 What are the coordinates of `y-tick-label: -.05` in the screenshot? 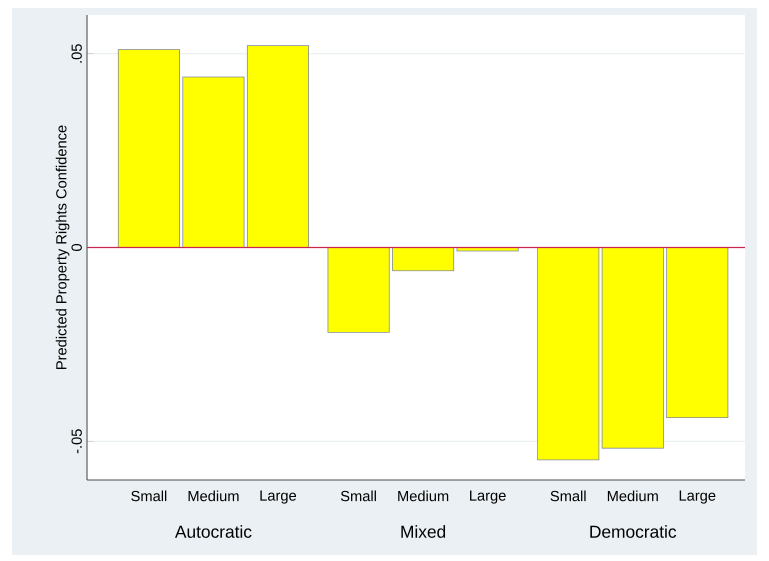 It's located at (76, 441).